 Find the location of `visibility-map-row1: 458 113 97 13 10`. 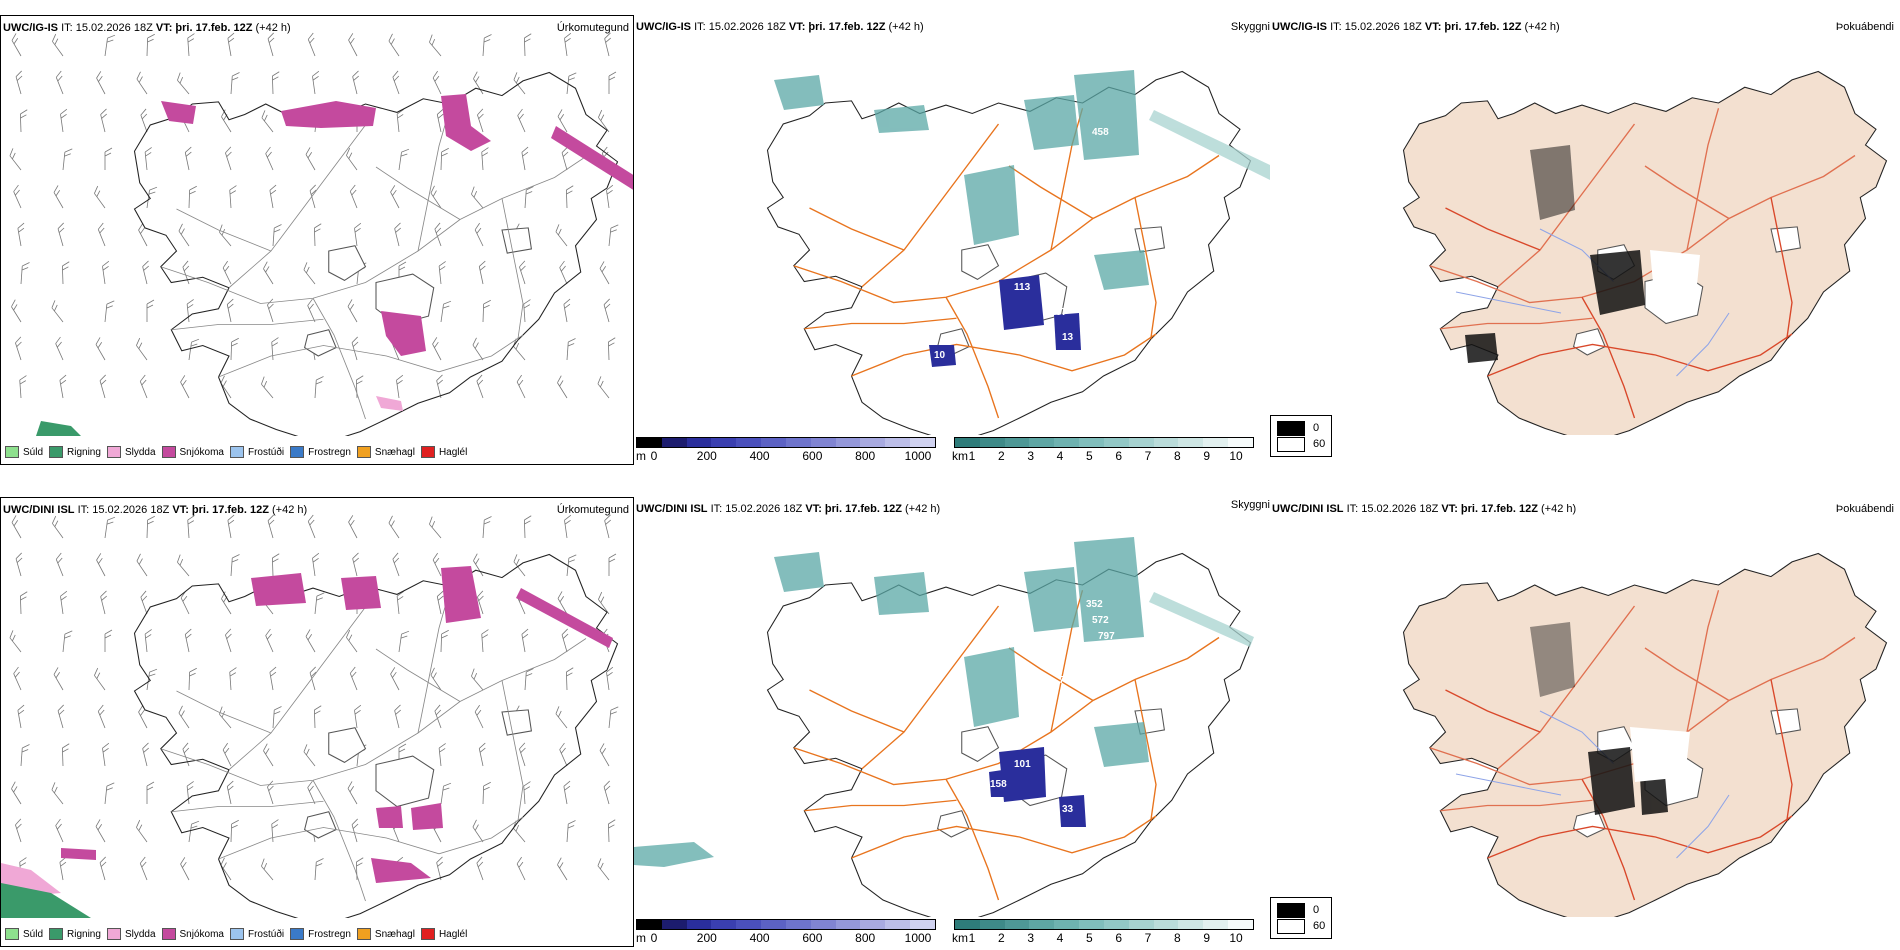

visibility-map-row1: 458 113 97 13 10 is located at coordinates (1018, 252).